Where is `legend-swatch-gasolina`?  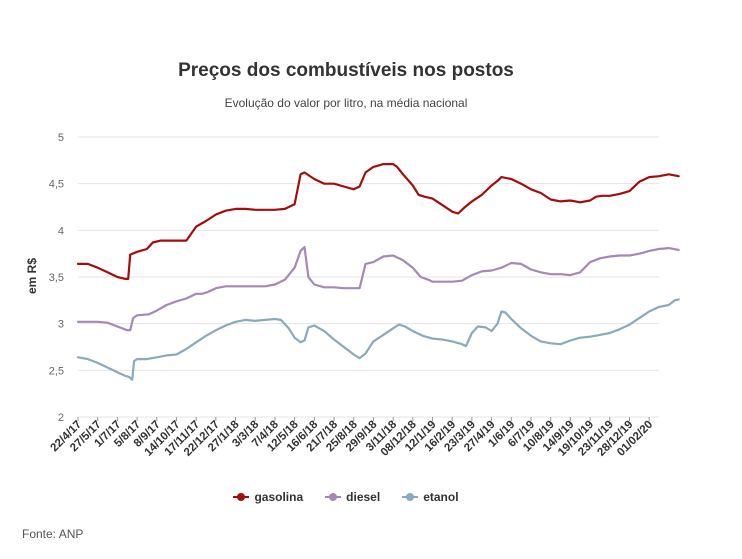
legend-swatch-gasolina is located at coordinates (241, 497).